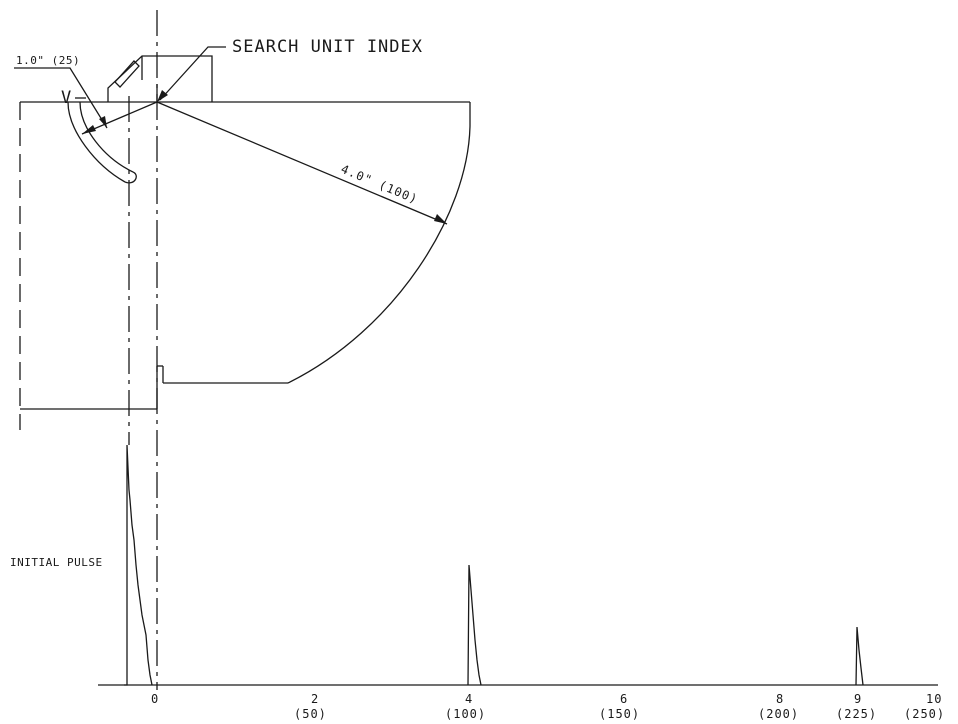 Image resolution: width=958 pixels, height=724 pixels. I want to click on scale-tick-0: 0, so click(155, 699).